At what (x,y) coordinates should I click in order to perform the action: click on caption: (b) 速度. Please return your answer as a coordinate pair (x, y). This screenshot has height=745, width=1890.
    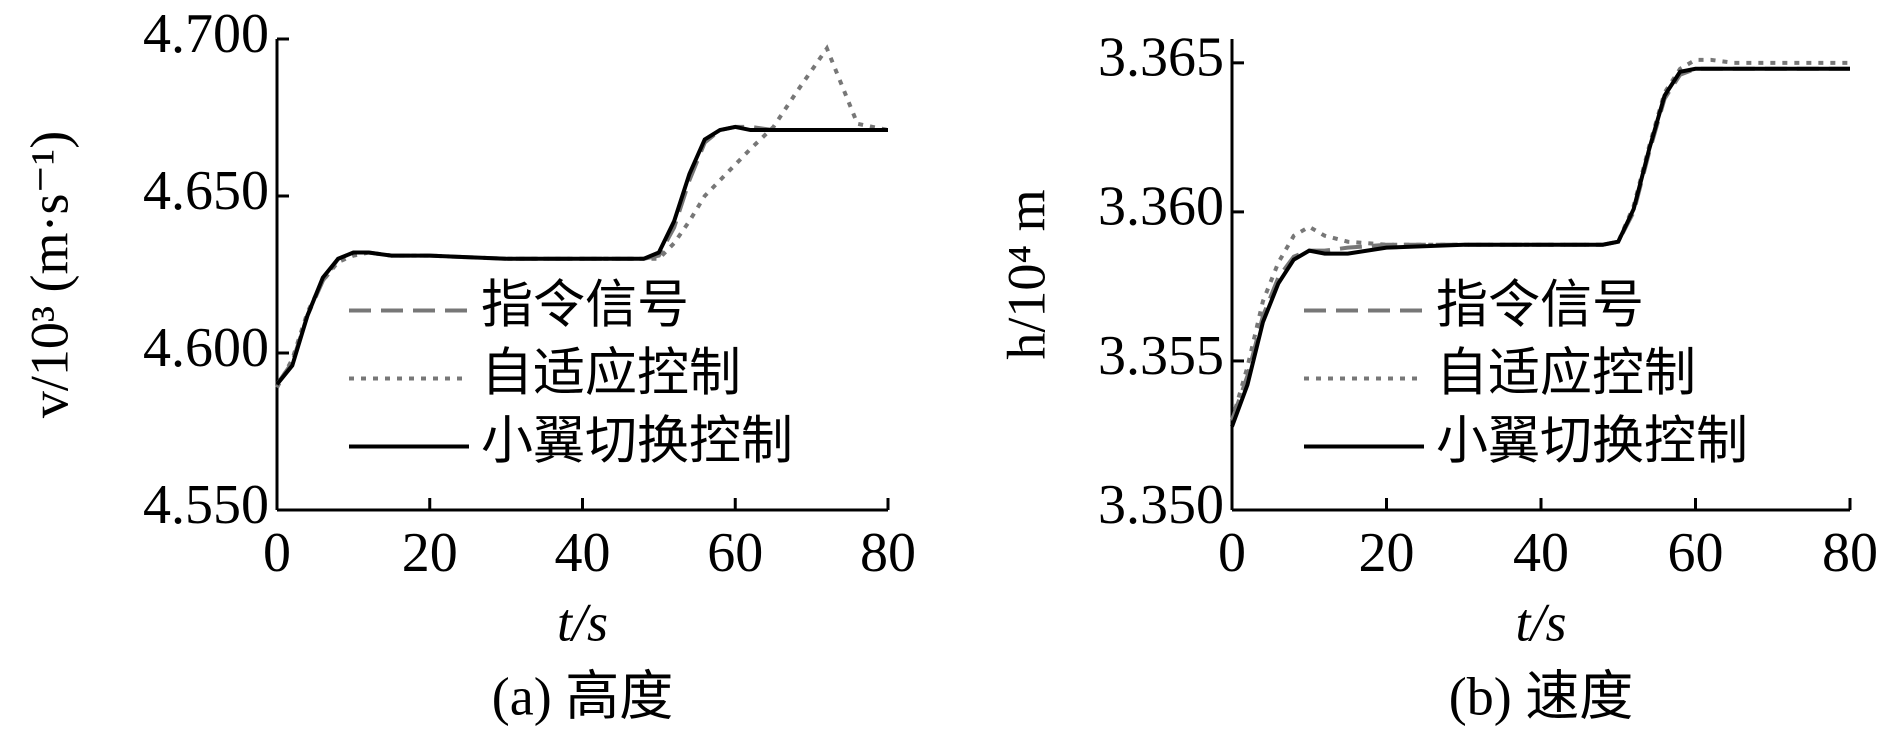
    Looking at the image, I should click on (1541, 696).